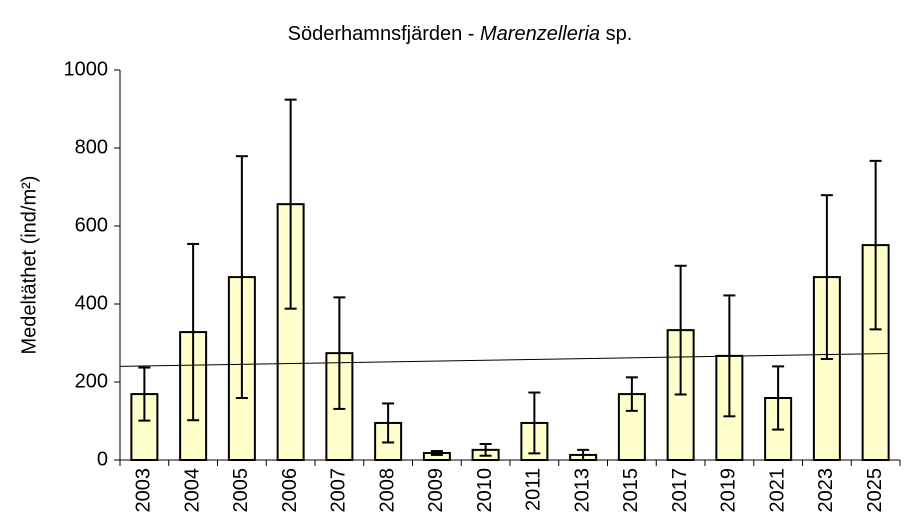 This screenshot has height=526, width=906. I want to click on y-tick-label: 600, so click(91, 225).